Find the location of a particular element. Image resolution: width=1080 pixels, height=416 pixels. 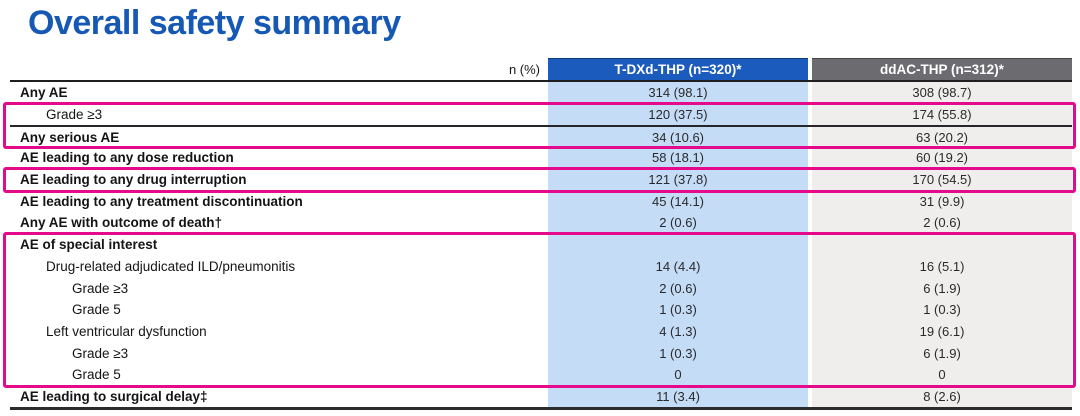

table-row: Any serious AE 34 (10.6) 63 (20.2) is located at coordinates (541, 136).